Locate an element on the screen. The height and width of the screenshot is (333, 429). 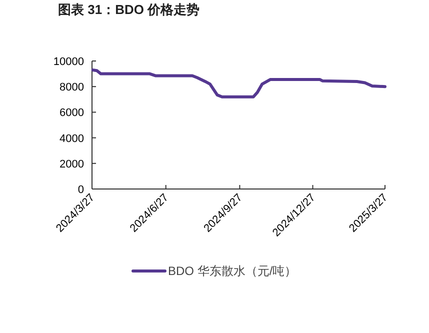
y-tick-label: 0 is located at coordinates (81, 190).